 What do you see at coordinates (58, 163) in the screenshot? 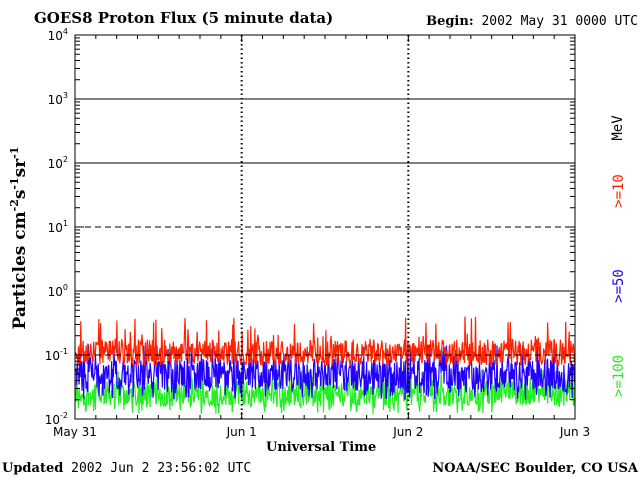
I see `y-tick-label: 10²` at bounding box center [58, 163].